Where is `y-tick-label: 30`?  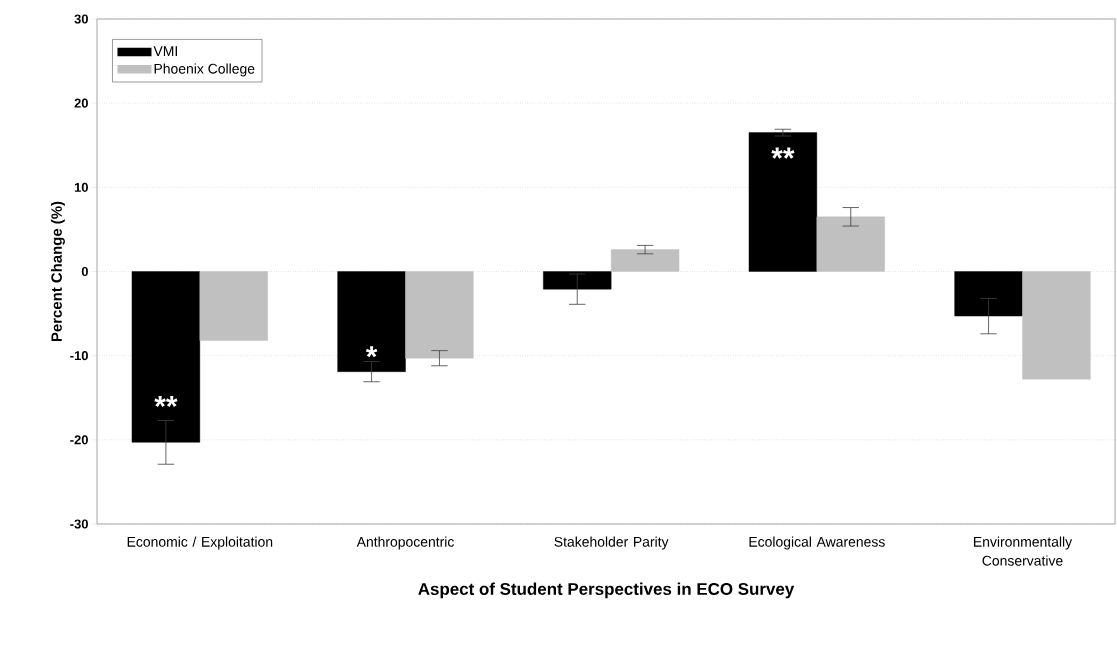
y-tick-label: 30 is located at coordinates (81, 19).